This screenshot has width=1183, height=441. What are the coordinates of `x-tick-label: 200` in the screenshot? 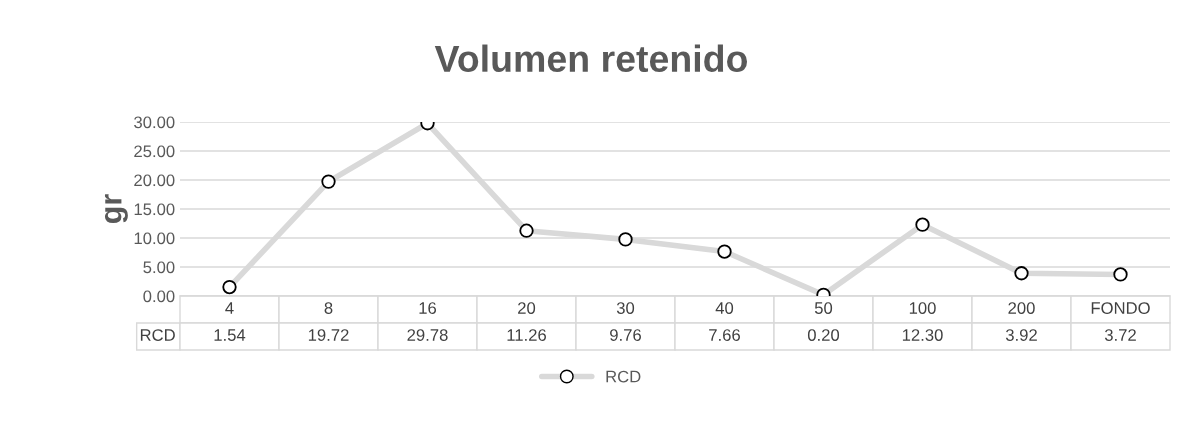 It's located at (1021, 308).